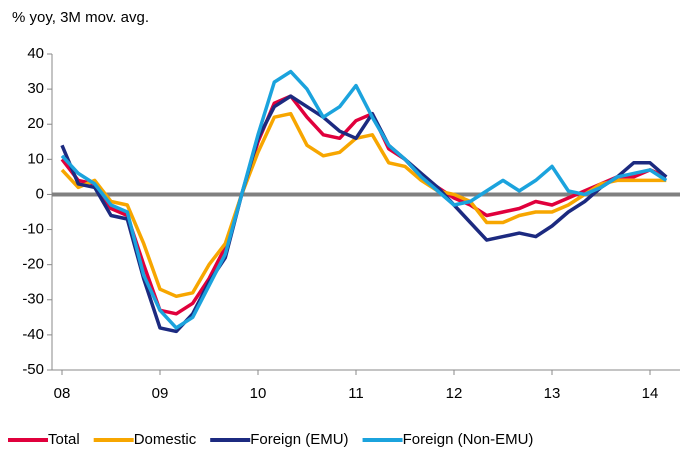  I want to click on x-tick-label: 10, so click(258, 393).